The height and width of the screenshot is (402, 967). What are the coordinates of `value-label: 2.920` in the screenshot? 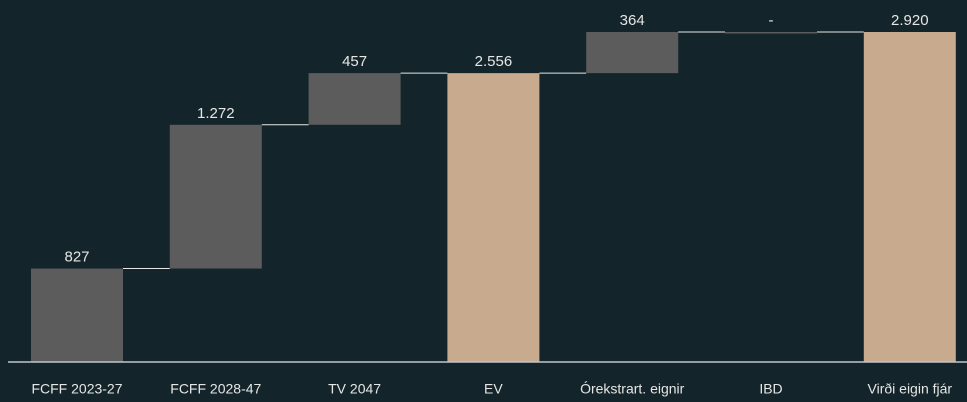 It's located at (910, 20).